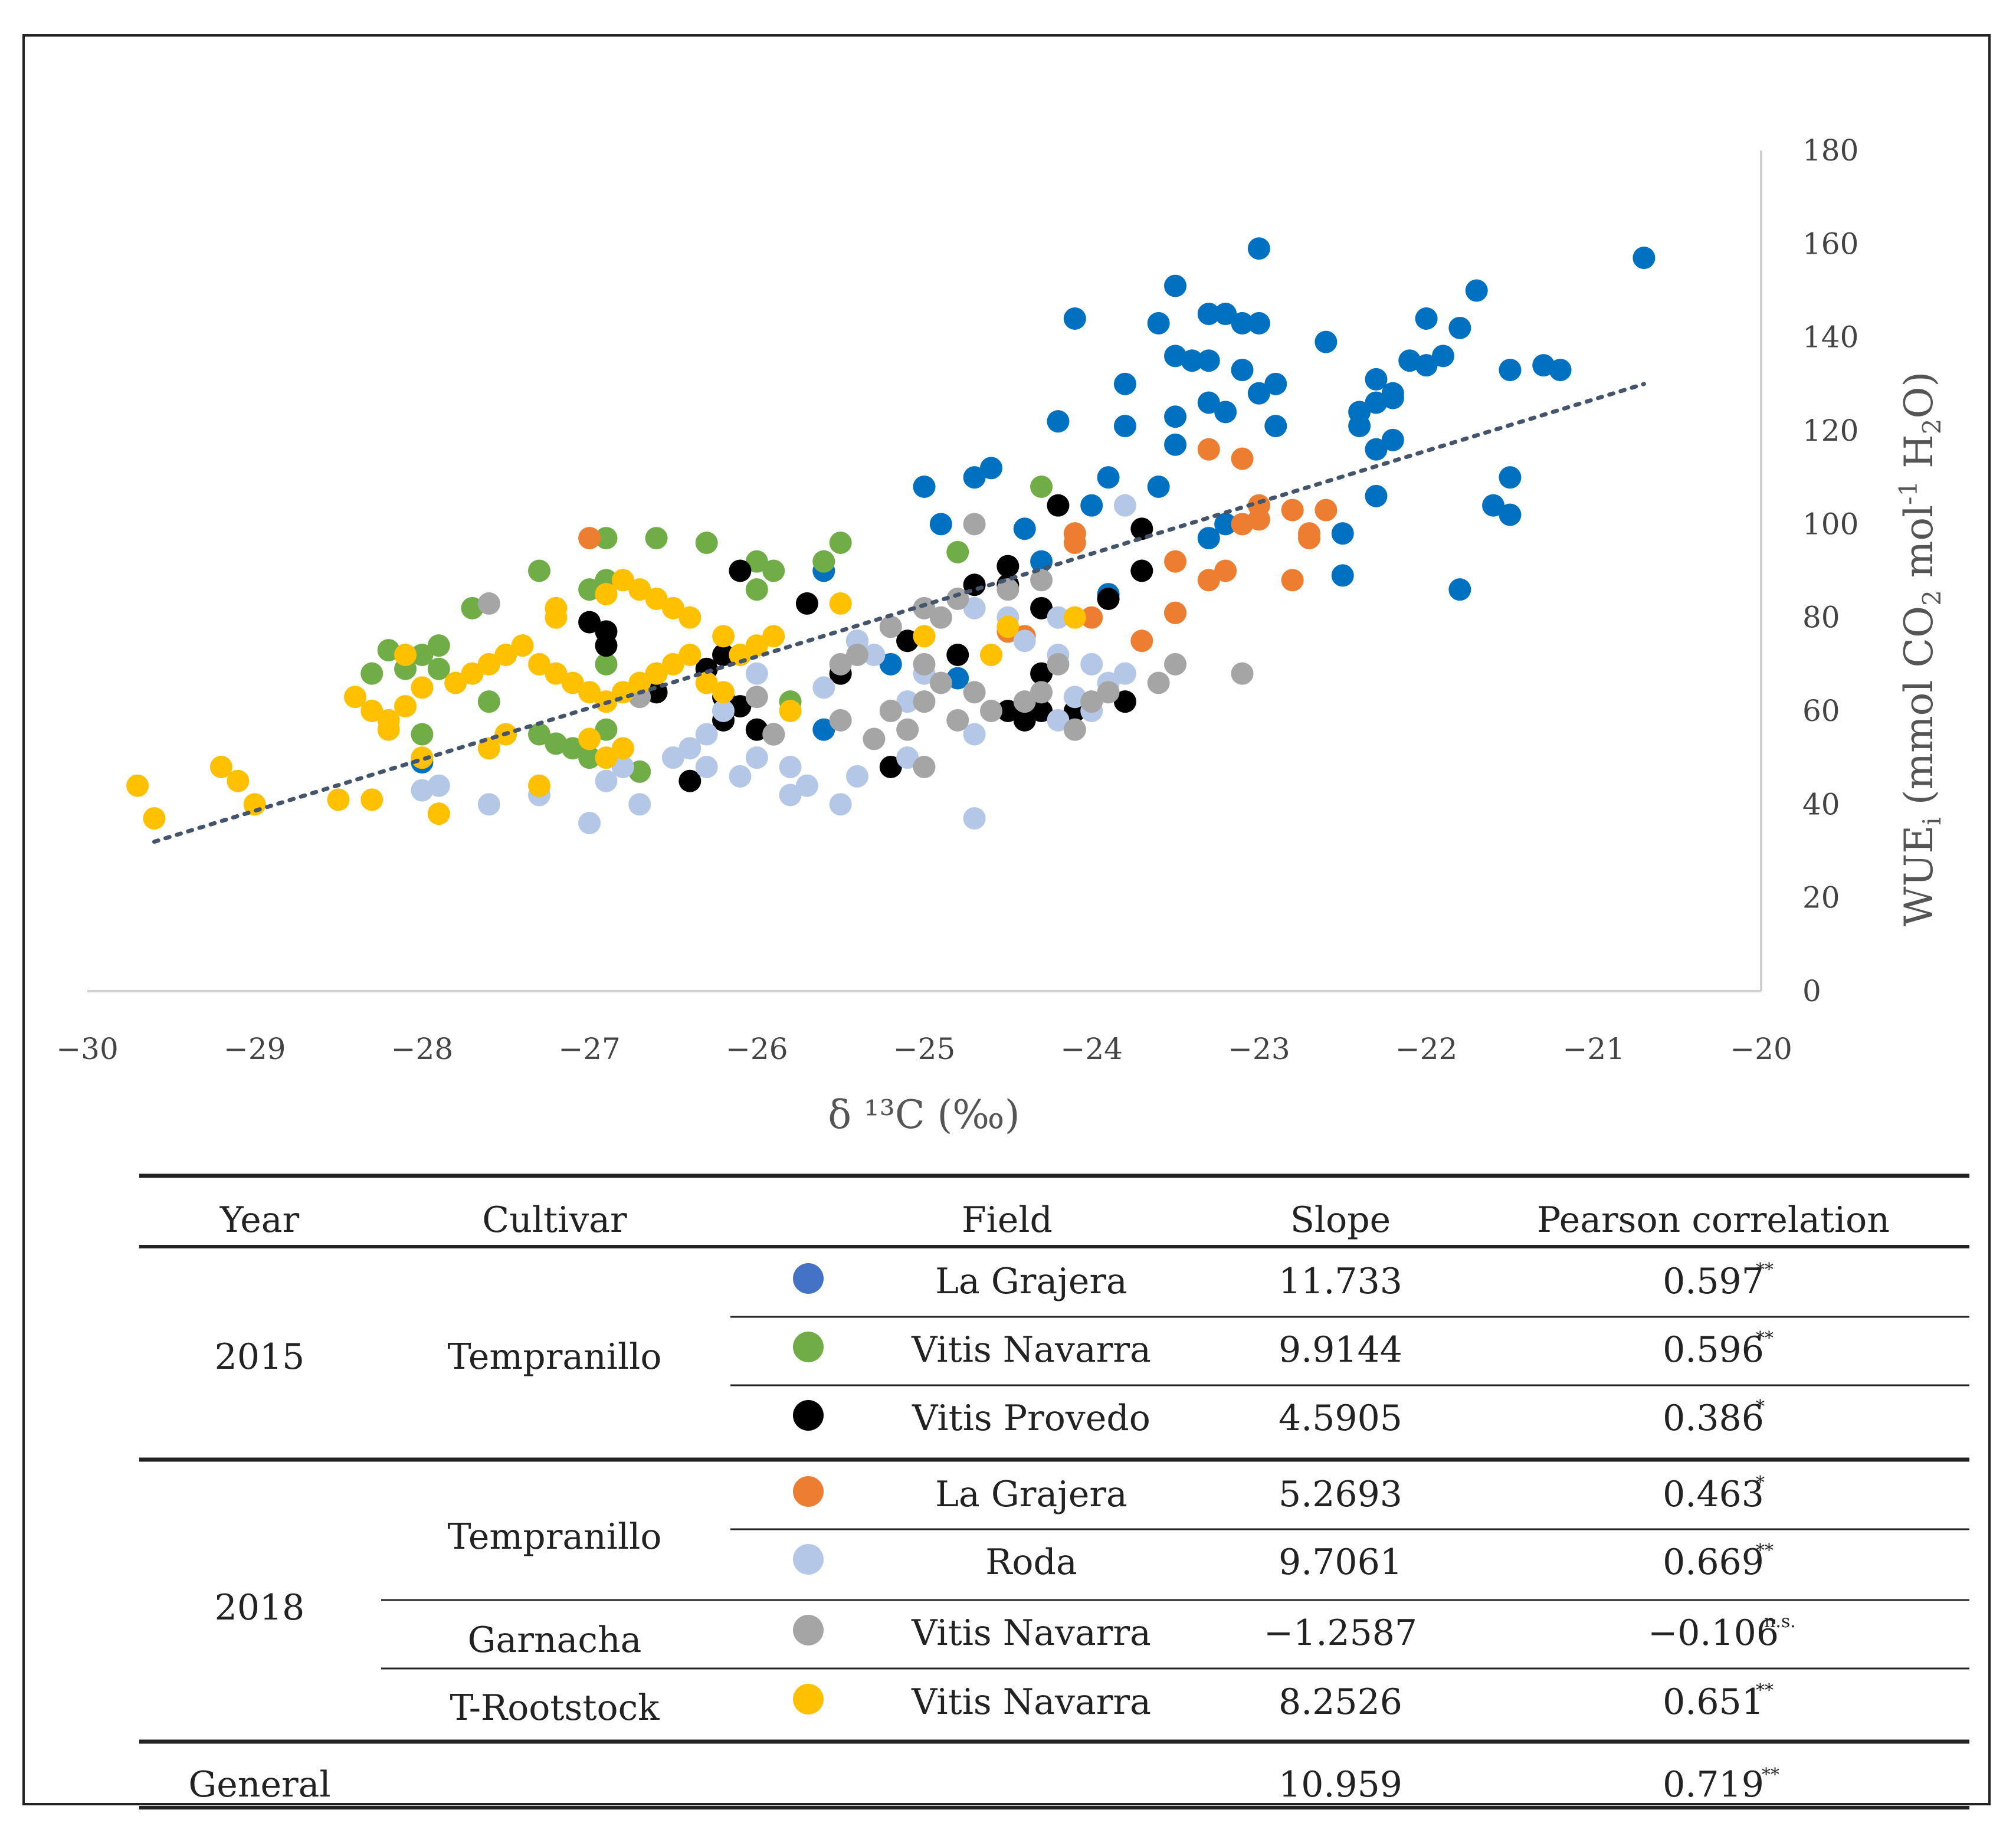  What do you see at coordinates (1920, 649) in the screenshot?
I see `svg-text: WUEi (mmol CO2 mol-1 H2O)` at bounding box center [1920, 649].